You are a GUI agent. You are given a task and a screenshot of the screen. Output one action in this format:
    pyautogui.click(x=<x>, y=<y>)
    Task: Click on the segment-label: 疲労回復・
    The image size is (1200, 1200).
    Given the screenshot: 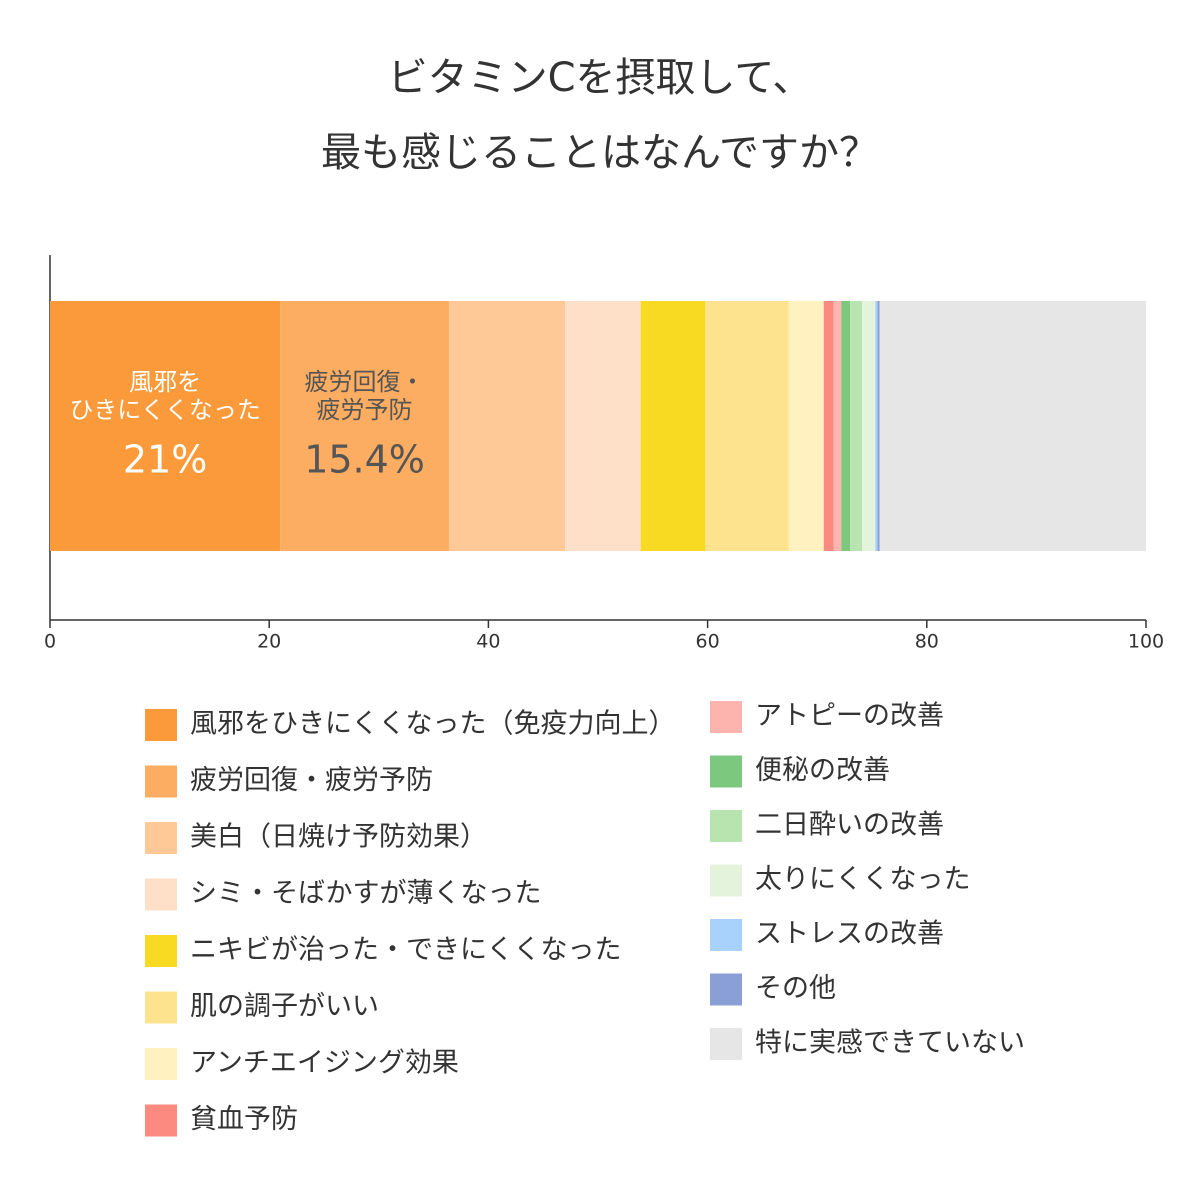 What is the action you would take?
    pyautogui.click(x=365, y=382)
    